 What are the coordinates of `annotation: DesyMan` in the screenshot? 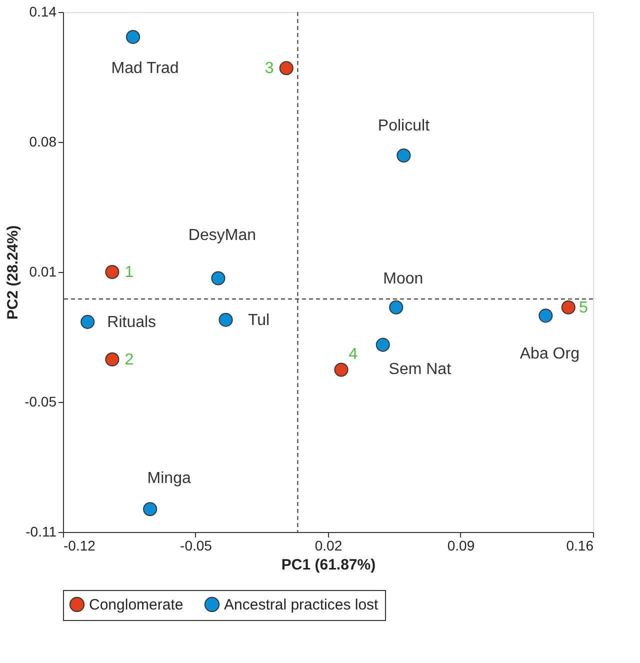 It's located at (222, 235).